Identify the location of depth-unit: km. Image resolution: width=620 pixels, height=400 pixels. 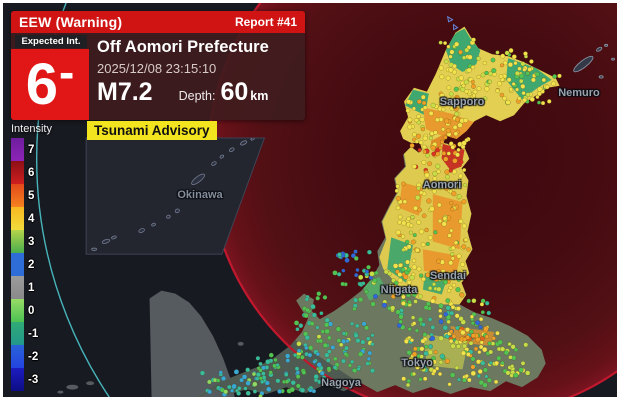
(259, 96).